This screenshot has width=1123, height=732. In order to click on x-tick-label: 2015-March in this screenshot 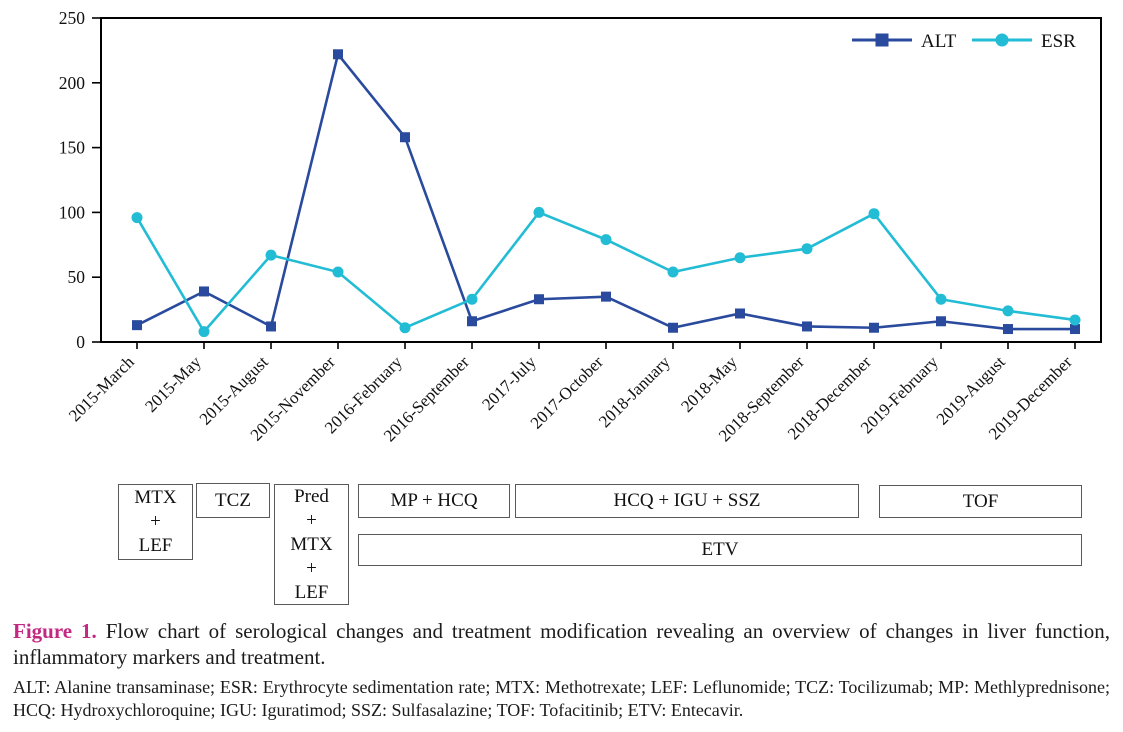, I will do `click(101, 388)`.